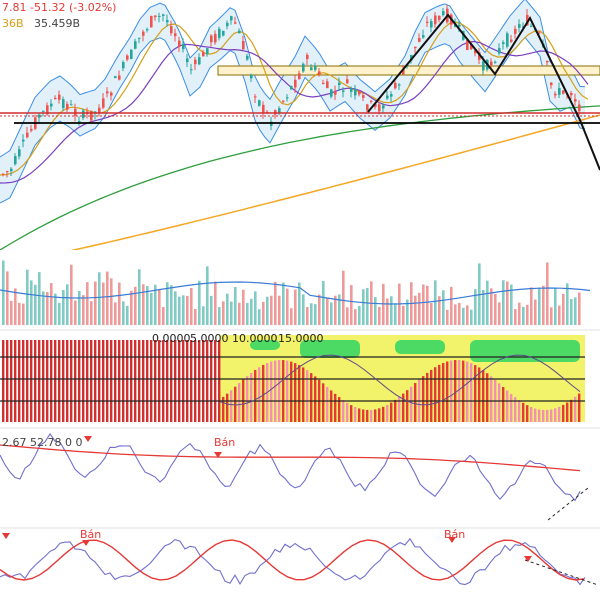  I want to click on volume-panel, so click(295, 292).